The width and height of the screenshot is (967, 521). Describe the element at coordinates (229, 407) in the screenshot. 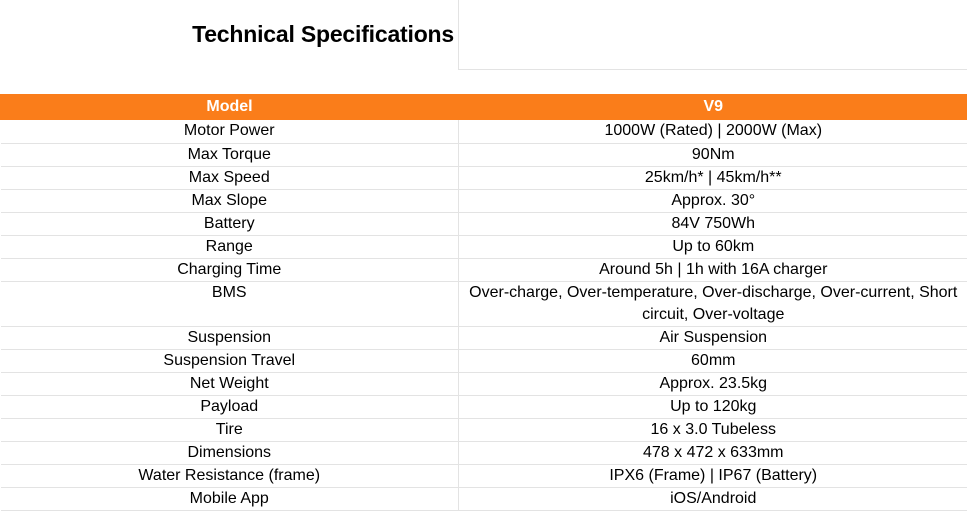

I see `spec-label: Payload` at that location.